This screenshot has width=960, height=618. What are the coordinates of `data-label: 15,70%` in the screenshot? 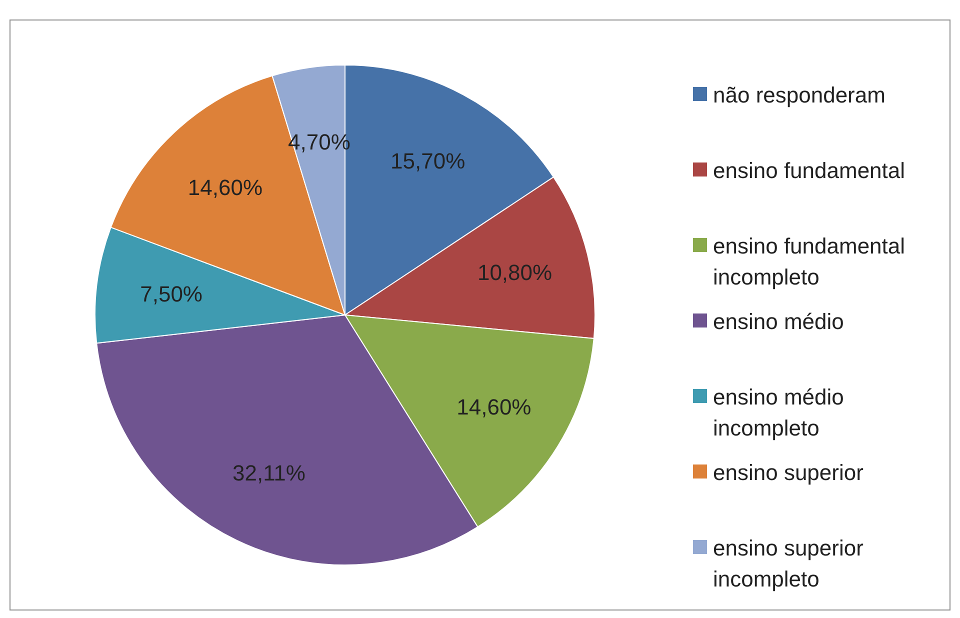 It's located at (428, 161).